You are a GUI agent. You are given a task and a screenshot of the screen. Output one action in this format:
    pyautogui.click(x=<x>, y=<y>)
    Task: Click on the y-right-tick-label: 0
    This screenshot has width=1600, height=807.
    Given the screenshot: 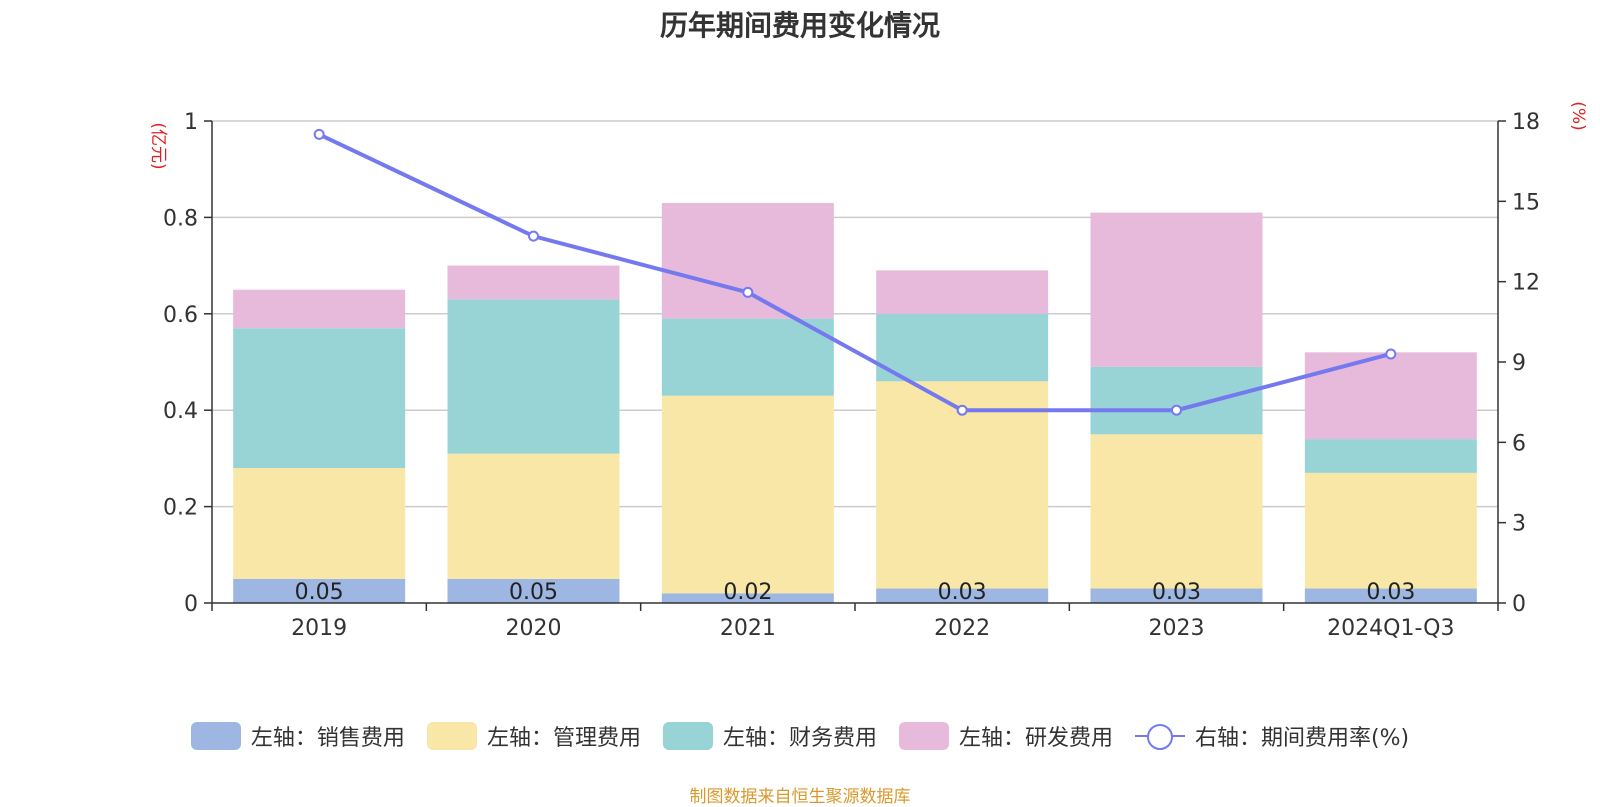 What is the action you would take?
    pyautogui.click(x=1519, y=604)
    